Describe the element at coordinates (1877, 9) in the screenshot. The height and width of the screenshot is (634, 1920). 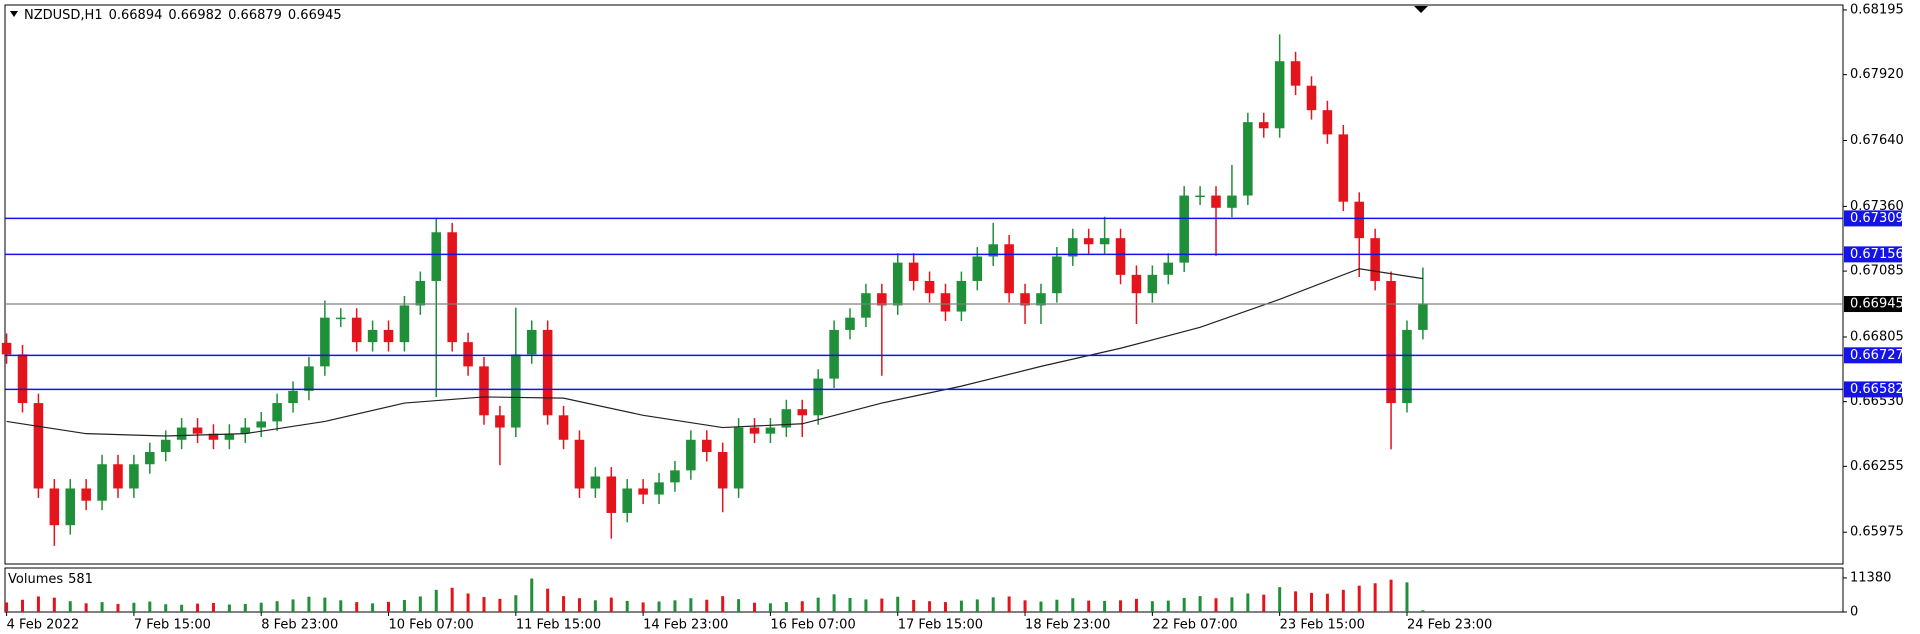
I see `y-tick-label: 0.68195` at that location.